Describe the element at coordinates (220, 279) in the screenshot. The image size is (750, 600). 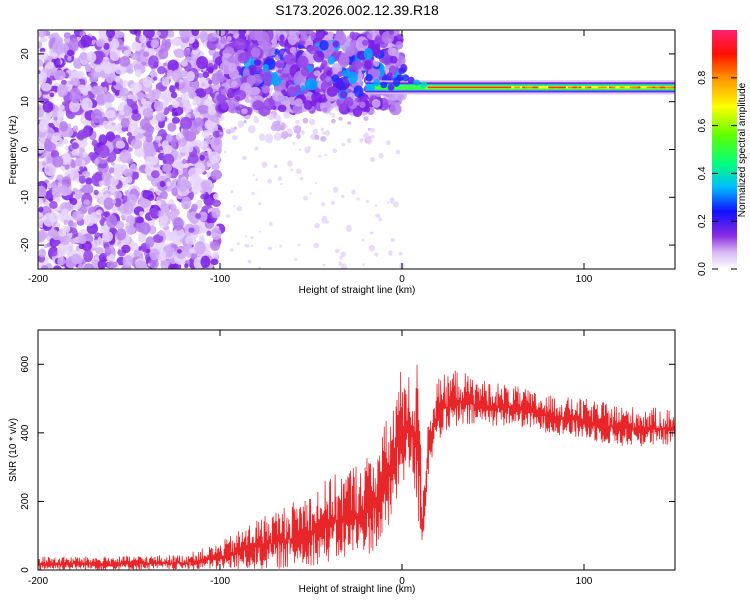
I see `x-tick-label: -100` at that location.